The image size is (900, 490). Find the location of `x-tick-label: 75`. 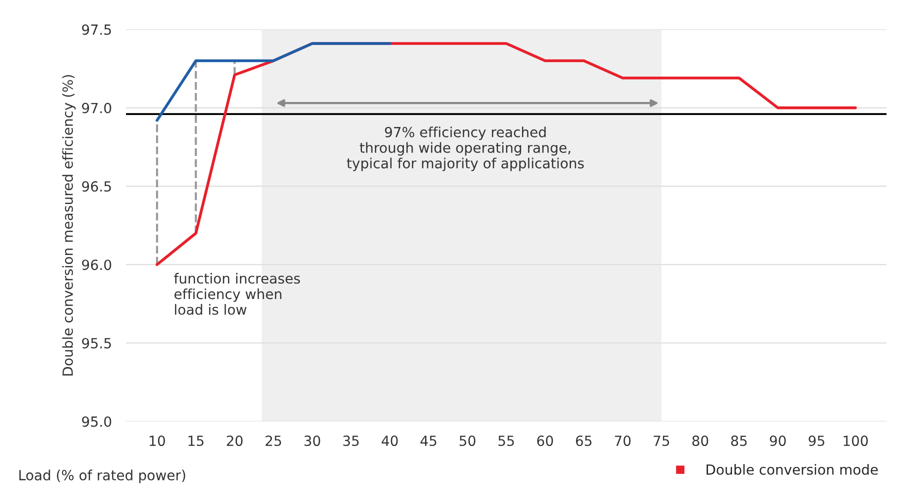

x-tick-label: 75 is located at coordinates (662, 441).